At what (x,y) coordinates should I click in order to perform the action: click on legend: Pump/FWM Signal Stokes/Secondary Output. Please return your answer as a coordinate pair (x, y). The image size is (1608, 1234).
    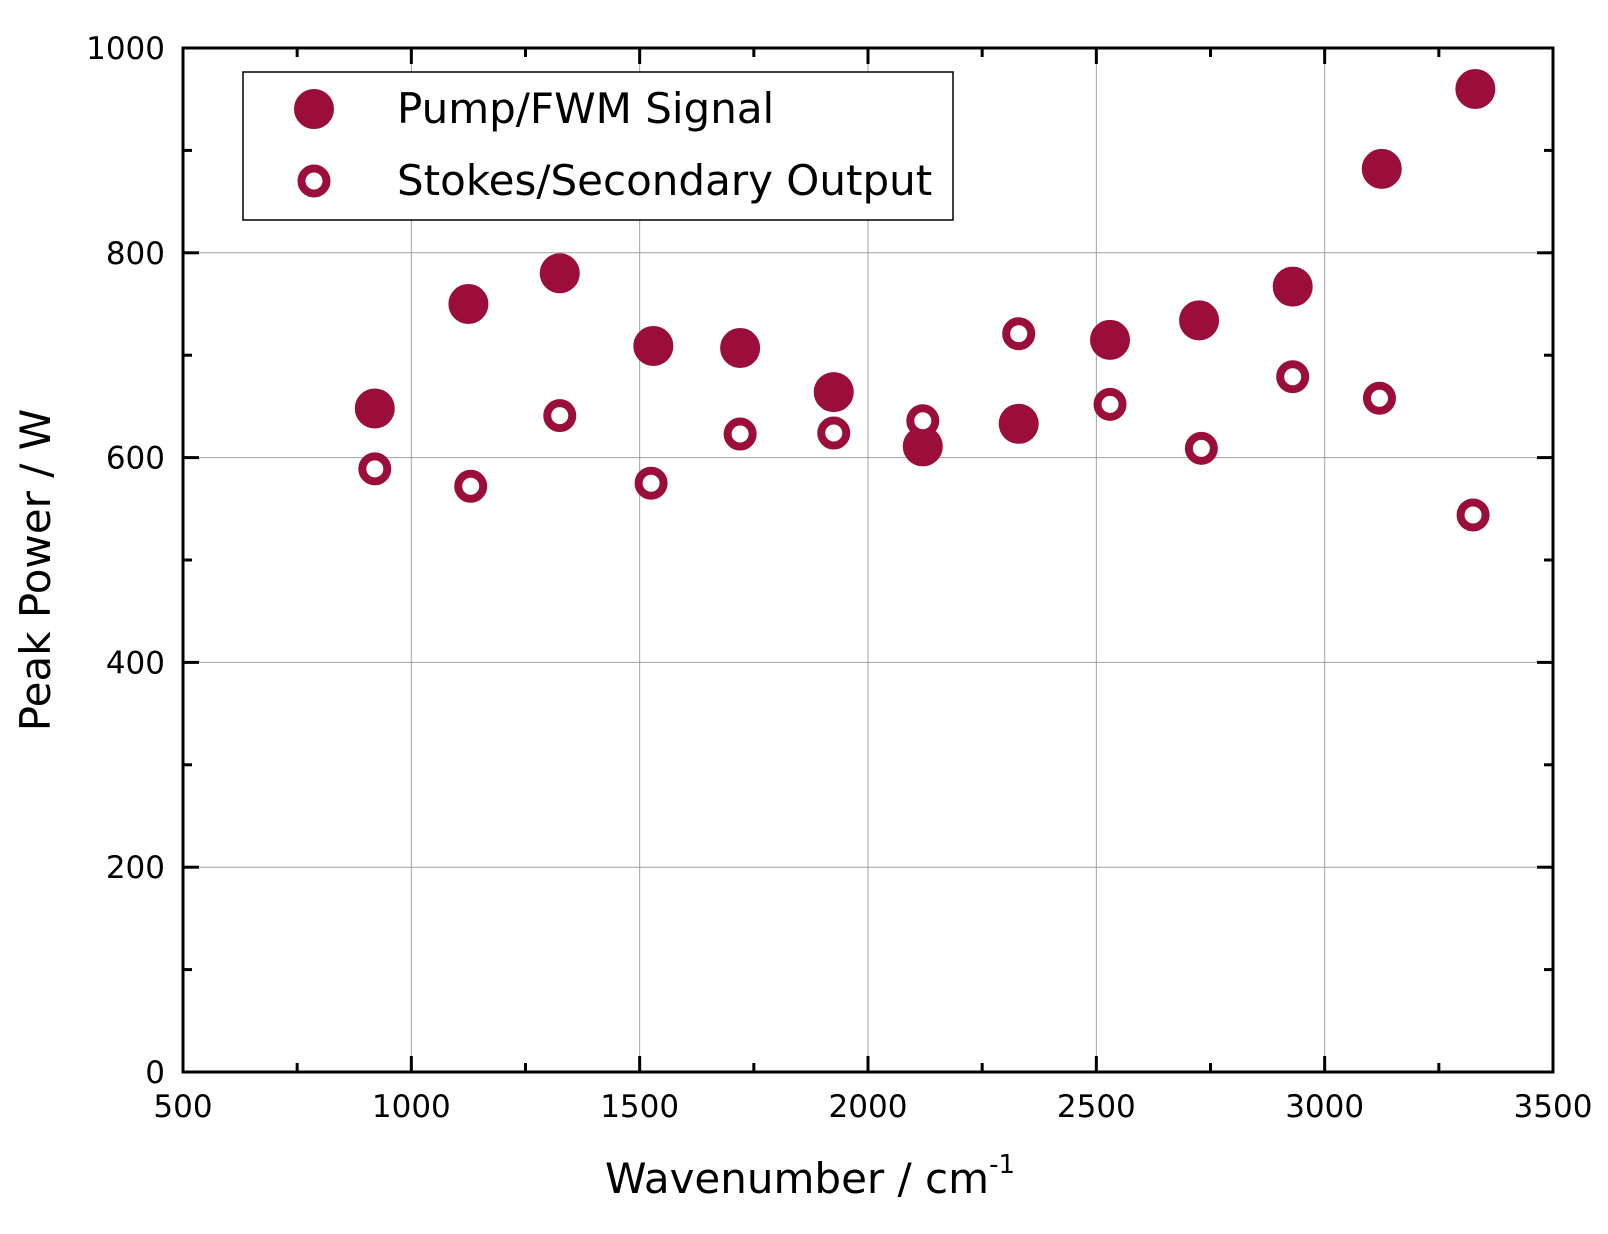
    Looking at the image, I should click on (598, 146).